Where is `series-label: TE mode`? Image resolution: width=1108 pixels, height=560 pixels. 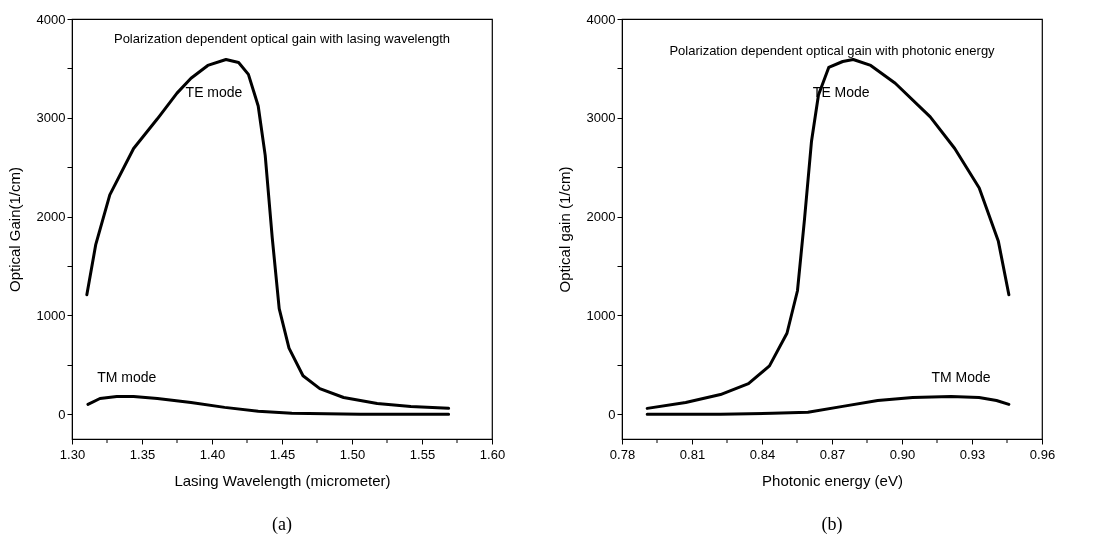
series-label: TE mode is located at coordinates (214, 91).